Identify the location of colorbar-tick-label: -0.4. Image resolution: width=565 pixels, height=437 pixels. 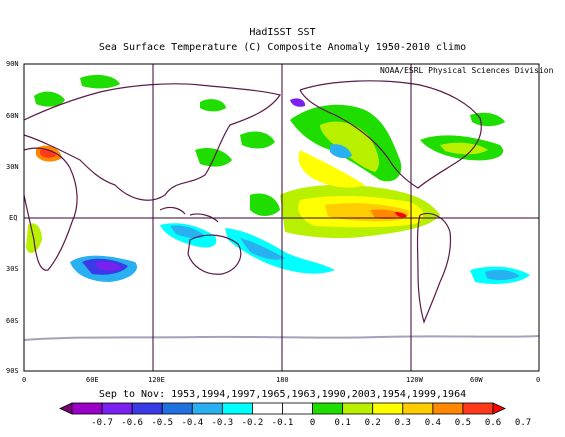
(192, 423).